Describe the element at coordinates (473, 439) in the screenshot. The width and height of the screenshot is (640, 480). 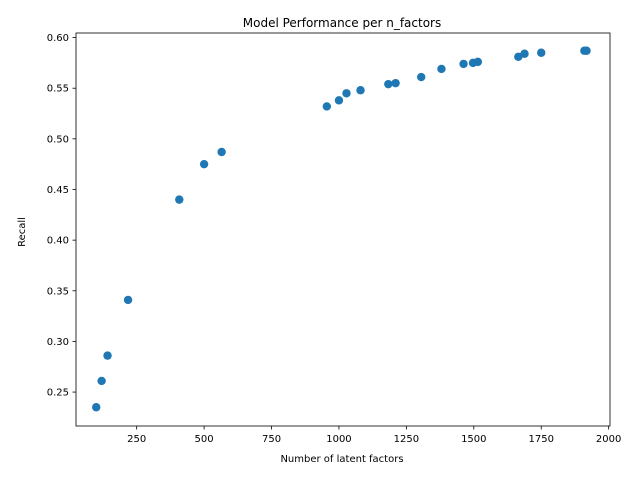
I see `x-tick-label: 1500` at that location.